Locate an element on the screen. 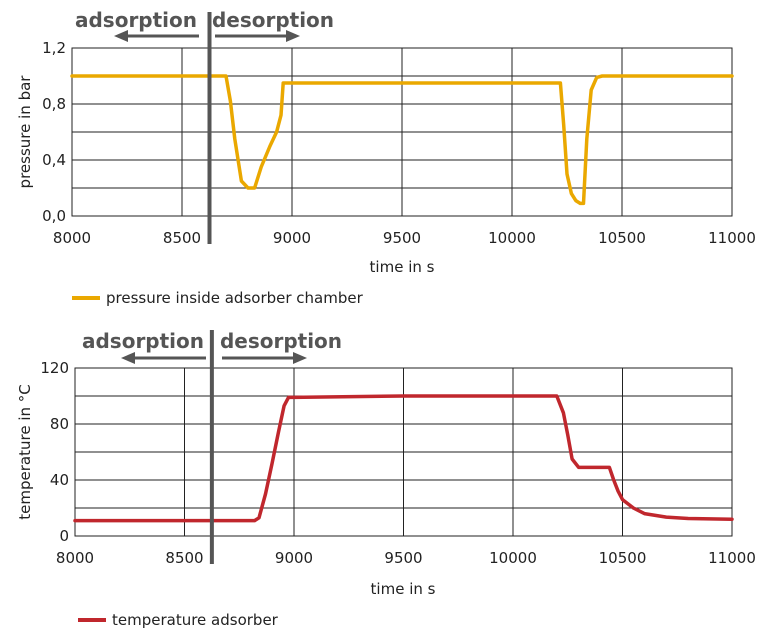  temperature-legend-label: temperature adsorber is located at coordinates (195, 620).